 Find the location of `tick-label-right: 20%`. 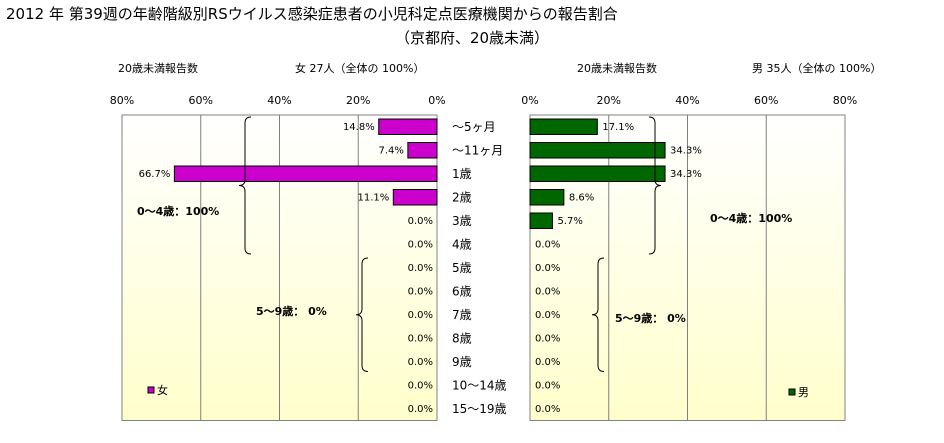

tick-label-right: 20% is located at coordinates (609, 100).